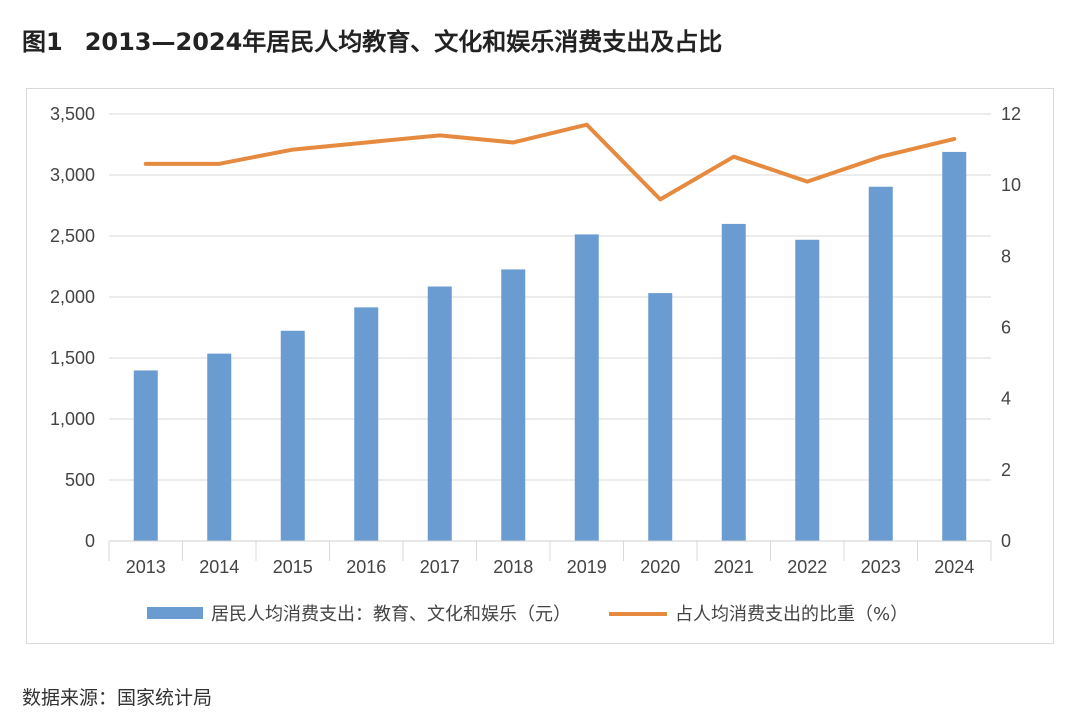 The image size is (1080, 723). Describe the element at coordinates (550, 162) in the screenshot. I see `line-series` at that location.